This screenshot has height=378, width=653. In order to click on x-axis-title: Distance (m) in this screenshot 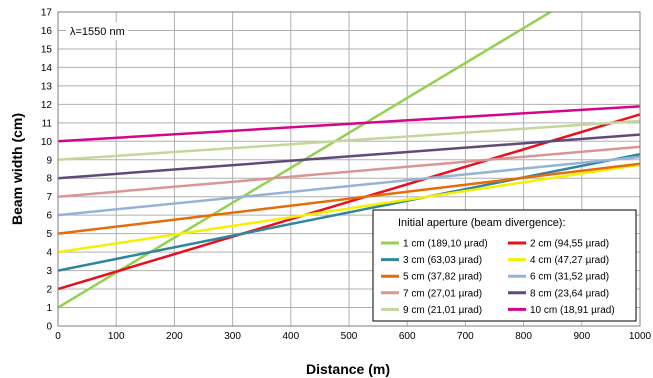, I will do `click(348, 369)`.